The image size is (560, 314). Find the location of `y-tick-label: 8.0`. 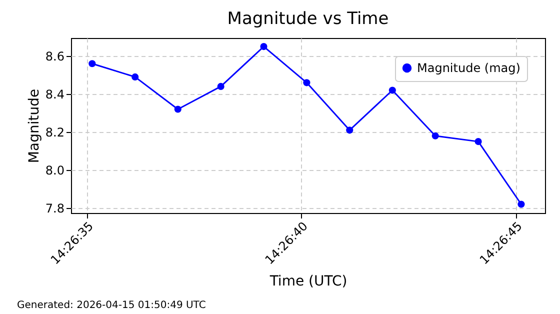

y-tick-label: 8.0 is located at coordinates (54, 171).